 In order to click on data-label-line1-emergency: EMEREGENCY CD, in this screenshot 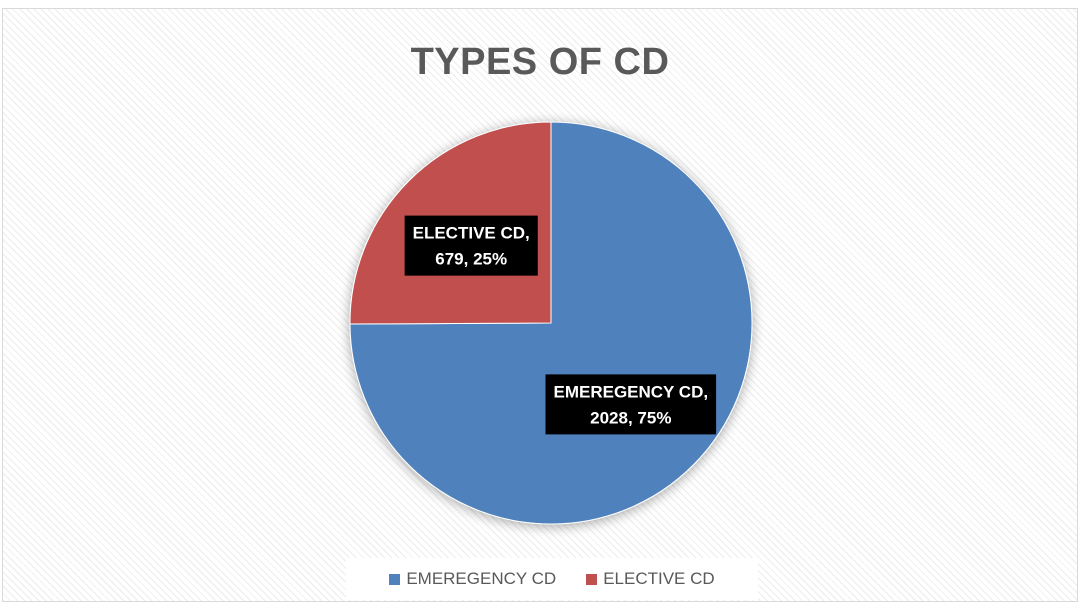, I will do `click(630, 391)`.